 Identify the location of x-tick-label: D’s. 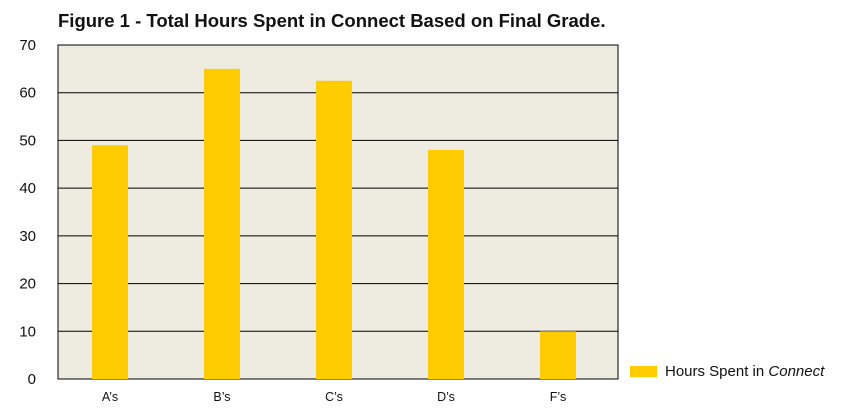
(446, 397).